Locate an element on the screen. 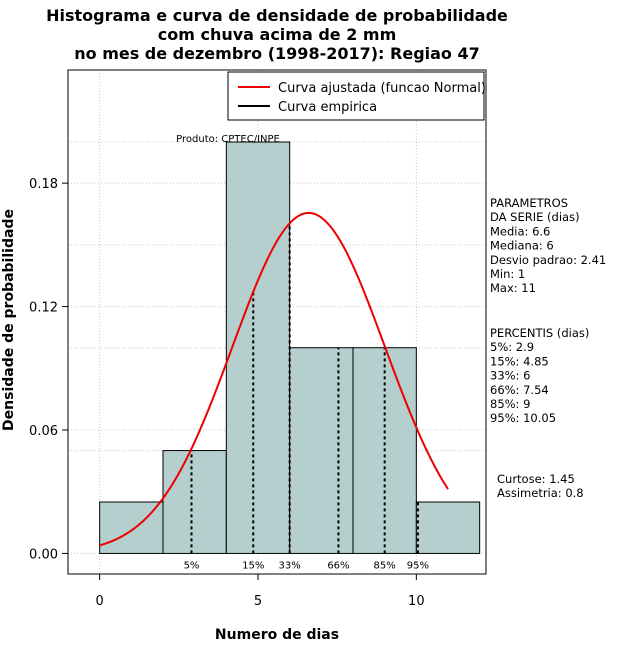 The width and height of the screenshot is (640, 660). percentile-label: 33% is located at coordinates (290, 565).